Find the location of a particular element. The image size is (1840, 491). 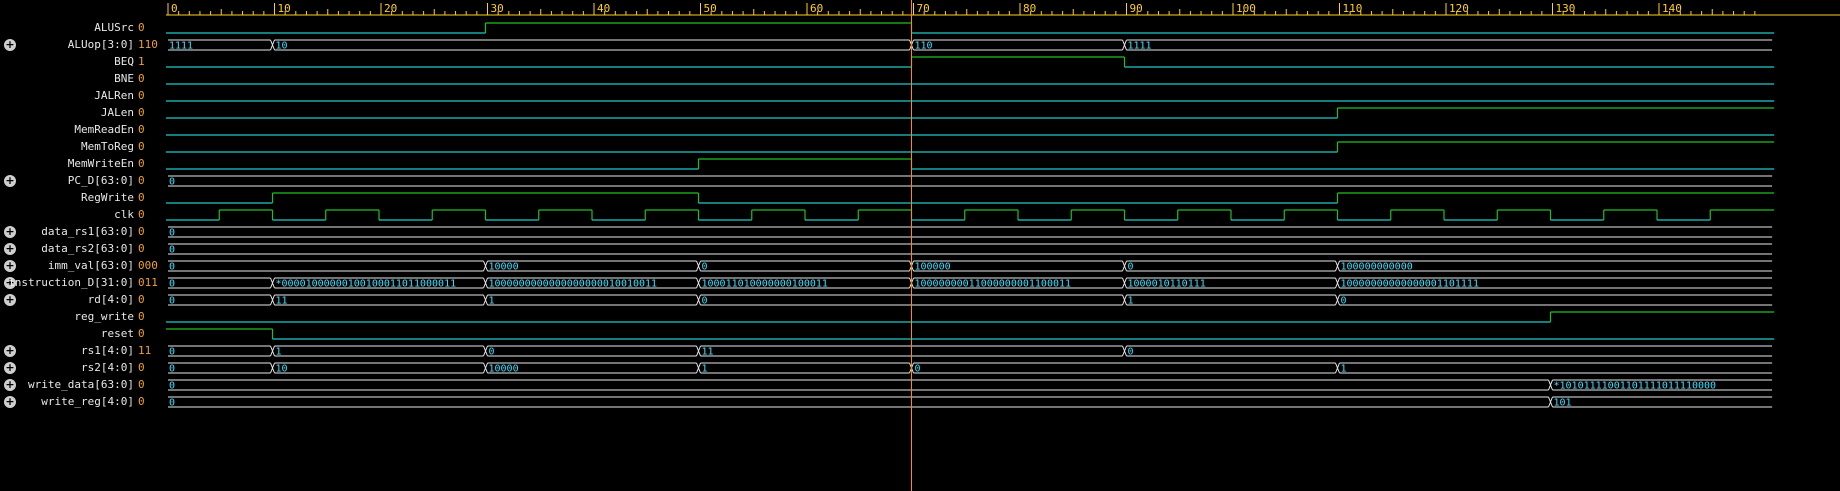

signal-row: reg_write 0 is located at coordinates (83, 317).